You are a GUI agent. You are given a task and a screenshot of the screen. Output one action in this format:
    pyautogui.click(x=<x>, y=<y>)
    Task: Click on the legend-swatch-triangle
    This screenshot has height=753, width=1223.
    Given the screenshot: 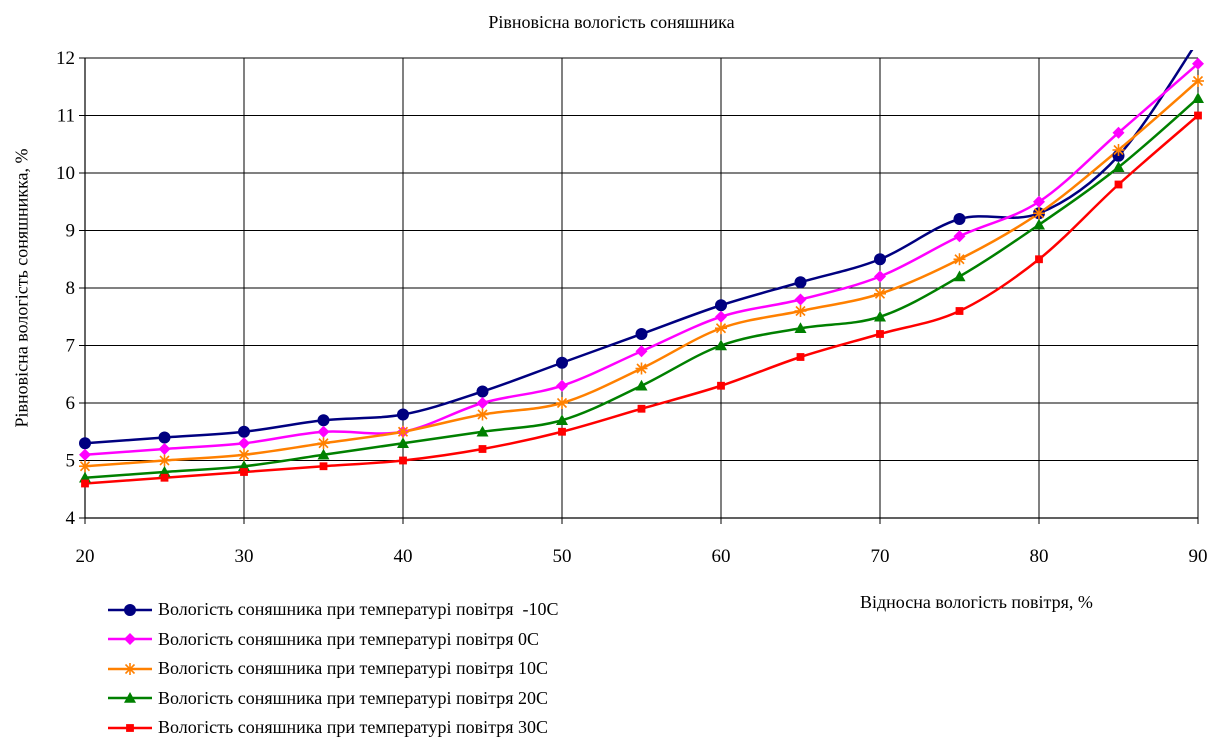 What is the action you would take?
    pyautogui.click(x=130, y=698)
    